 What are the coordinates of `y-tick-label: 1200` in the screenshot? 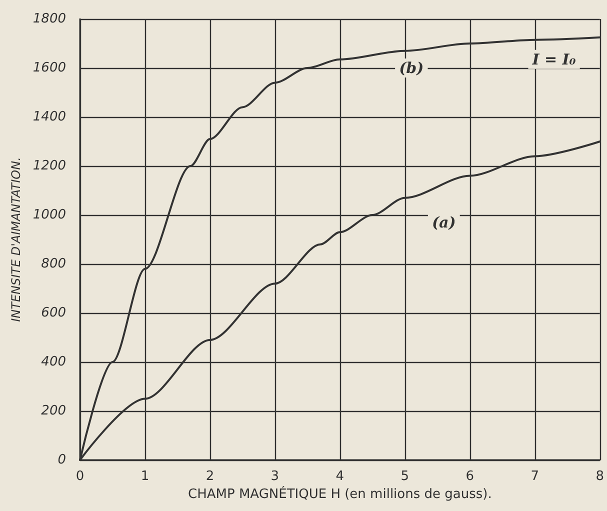 It's located at (49, 166).